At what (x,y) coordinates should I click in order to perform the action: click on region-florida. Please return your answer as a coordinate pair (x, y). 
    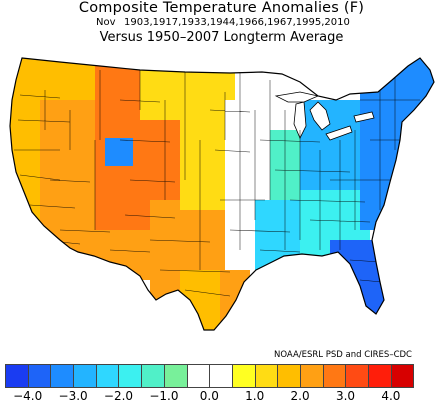
    Looking at the image, I should click on (370, 285).